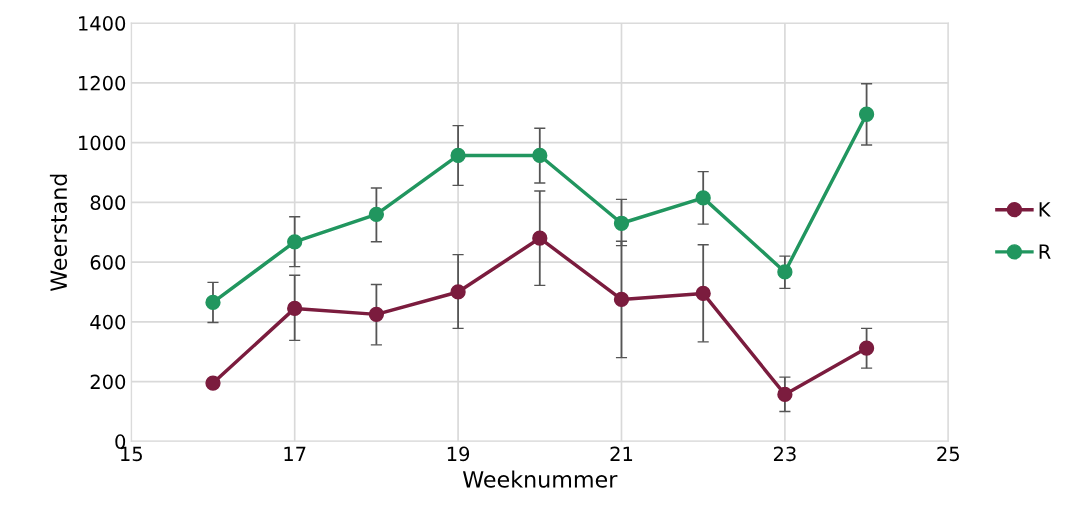 This screenshot has height=526, width=1085. Describe the element at coordinates (1045, 251) in the screenshot. I see `legend-label: R` at that location.